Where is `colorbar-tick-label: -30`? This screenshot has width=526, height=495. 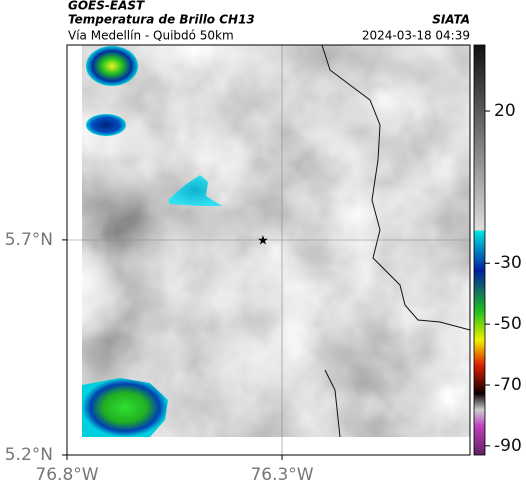 colorbar-tick-label: -30 is located at coordinates (508, 263).